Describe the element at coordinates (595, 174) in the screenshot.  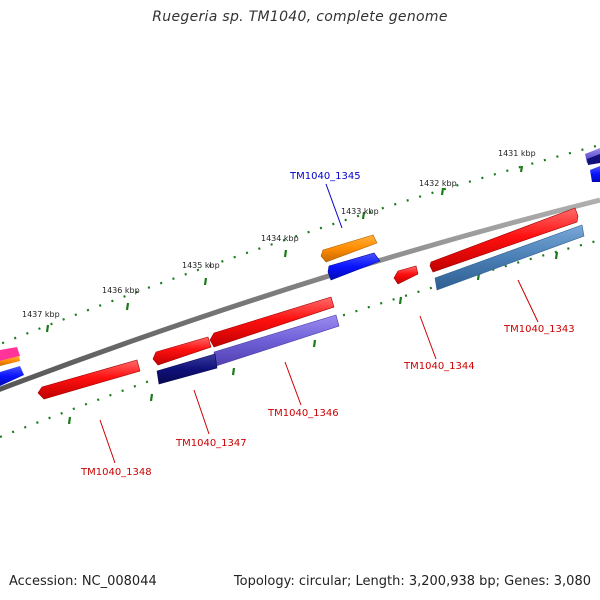
I see `right-edge-blue-gene` at that location.